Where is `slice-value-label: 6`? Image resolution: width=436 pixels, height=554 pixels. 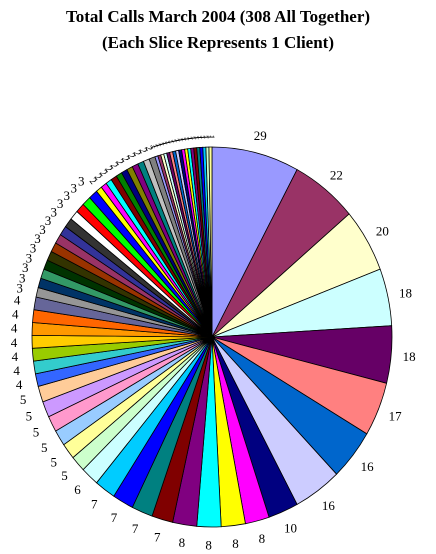 slice-value-label: 6 is located at coordinates (77, 489).